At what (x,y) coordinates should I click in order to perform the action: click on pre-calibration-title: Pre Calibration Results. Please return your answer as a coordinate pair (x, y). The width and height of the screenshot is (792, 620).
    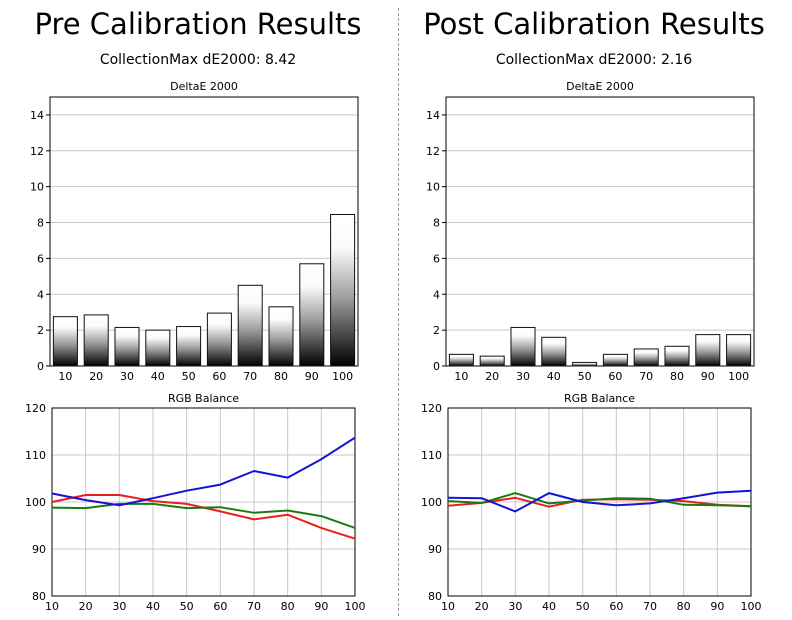
    Looking at the image, I should click on (198, 24).